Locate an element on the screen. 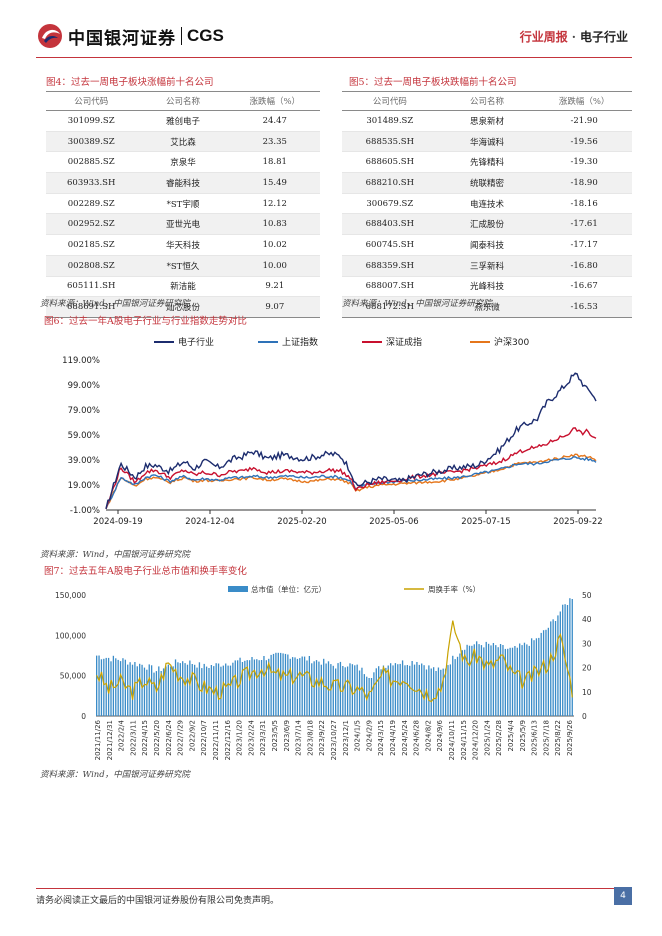  x-tick-label: 2023/6/9 is located at coordinates (287, 735).